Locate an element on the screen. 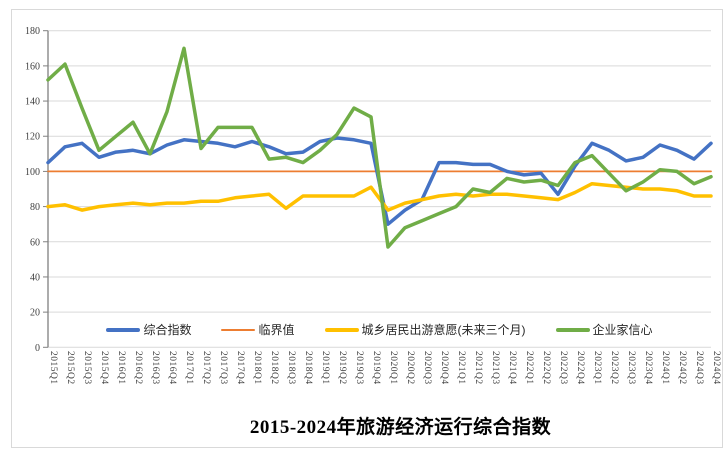 Image resolution: width=726 pixels, height=454 pixels. x-tick-label: 2022Q3 is located at coordinates (563, 368).